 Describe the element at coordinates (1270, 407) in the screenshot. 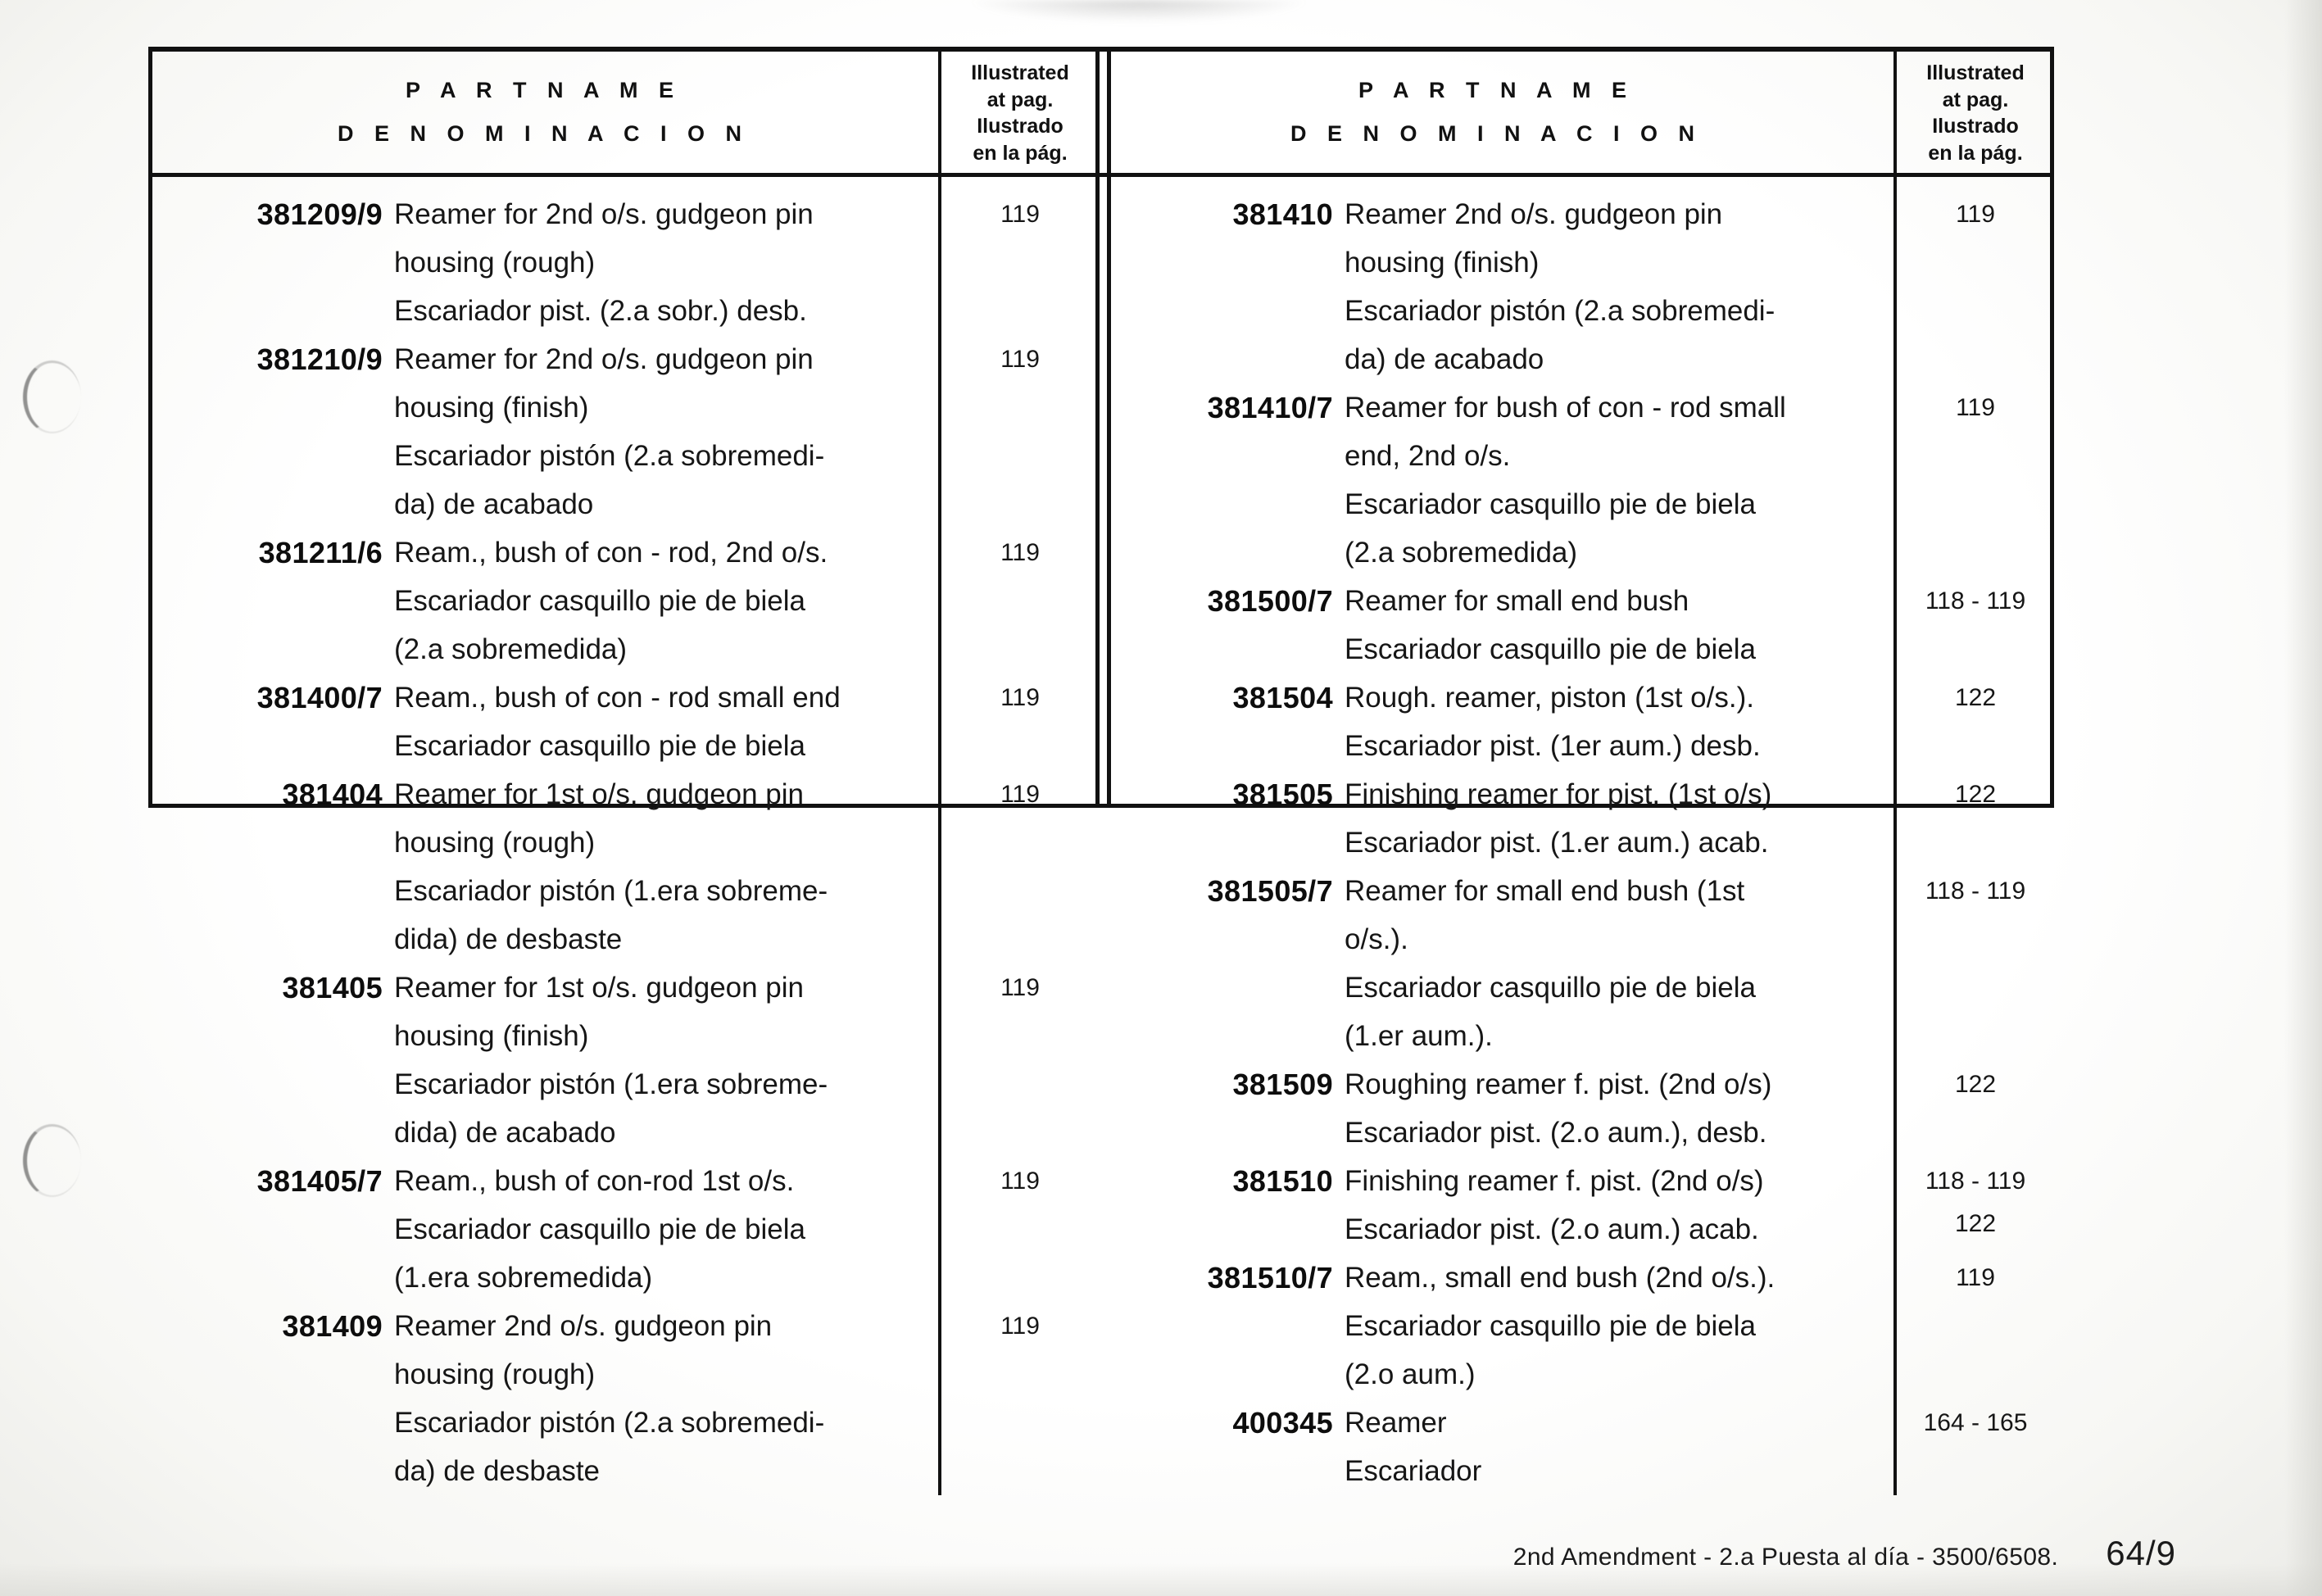

I see `part-number: 381410/7` at that location.